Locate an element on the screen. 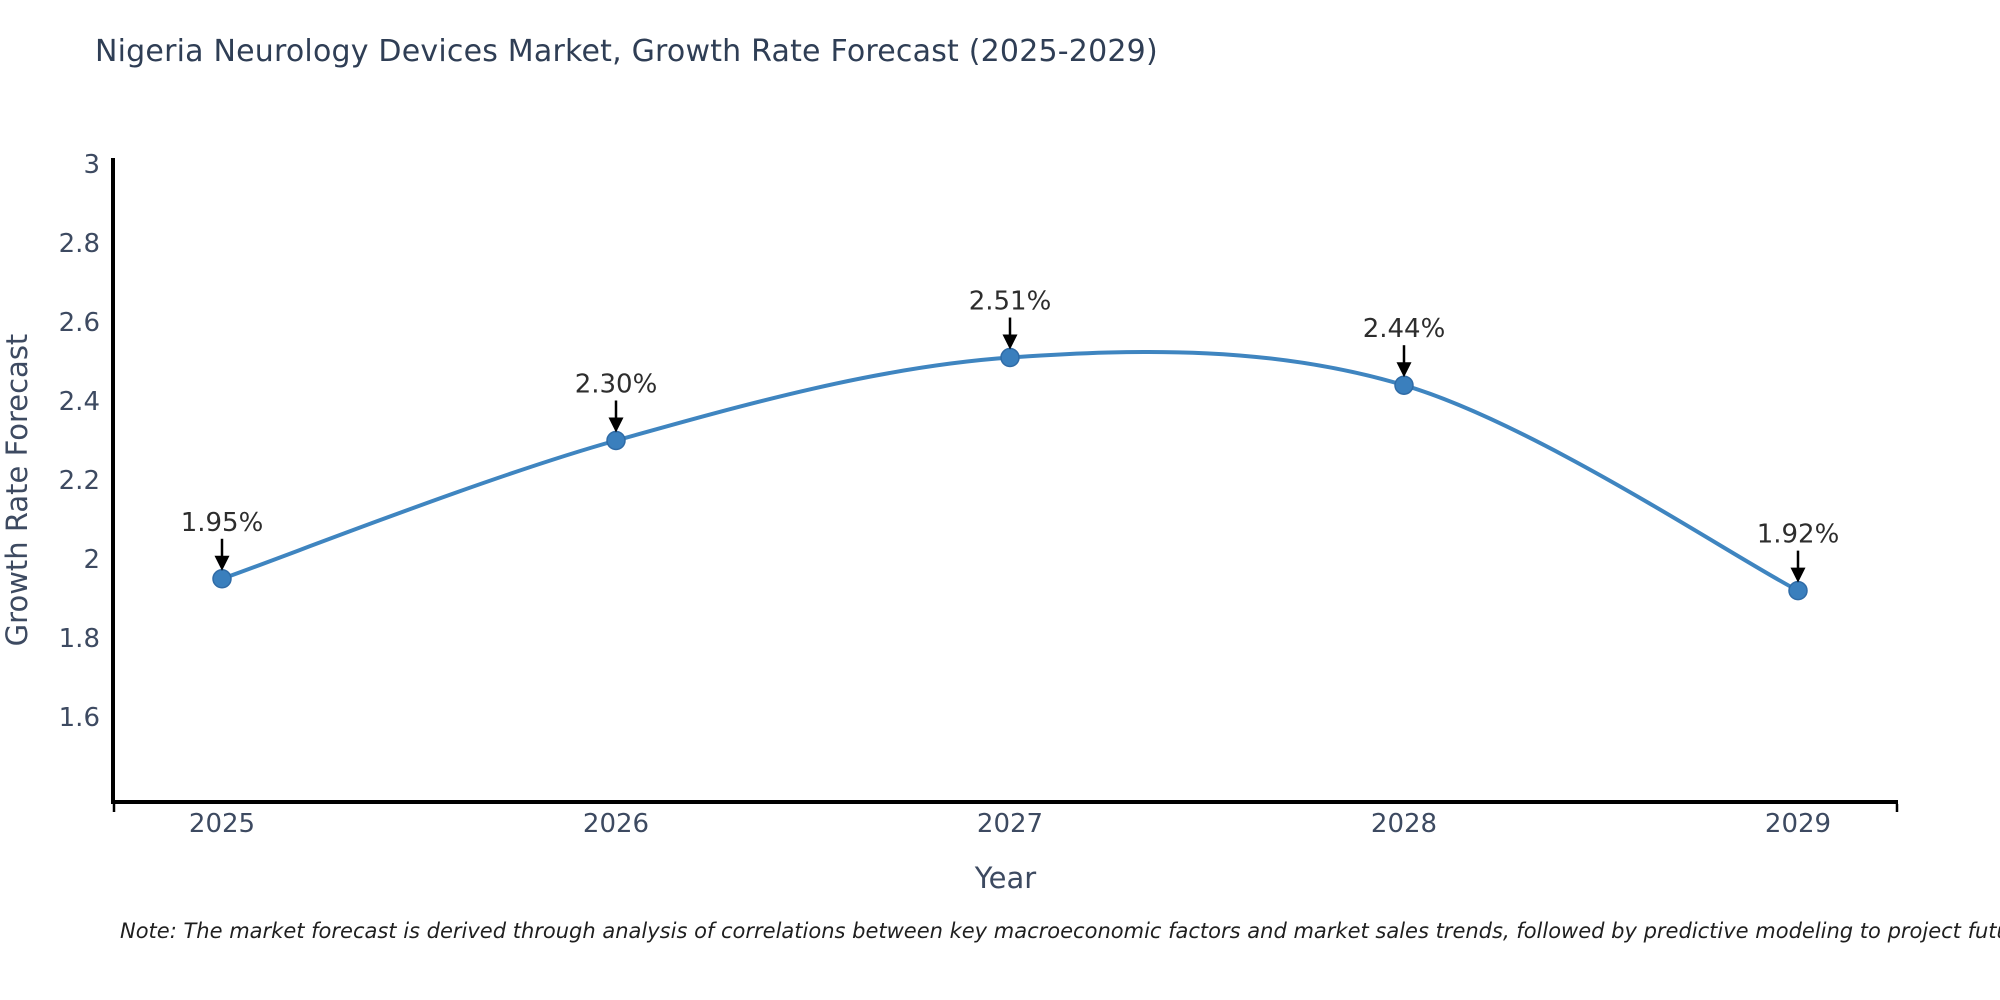 The height and width of the screenshot is (1000, 2000). data-point-marker-2025 is located at coordinates (222, 579).